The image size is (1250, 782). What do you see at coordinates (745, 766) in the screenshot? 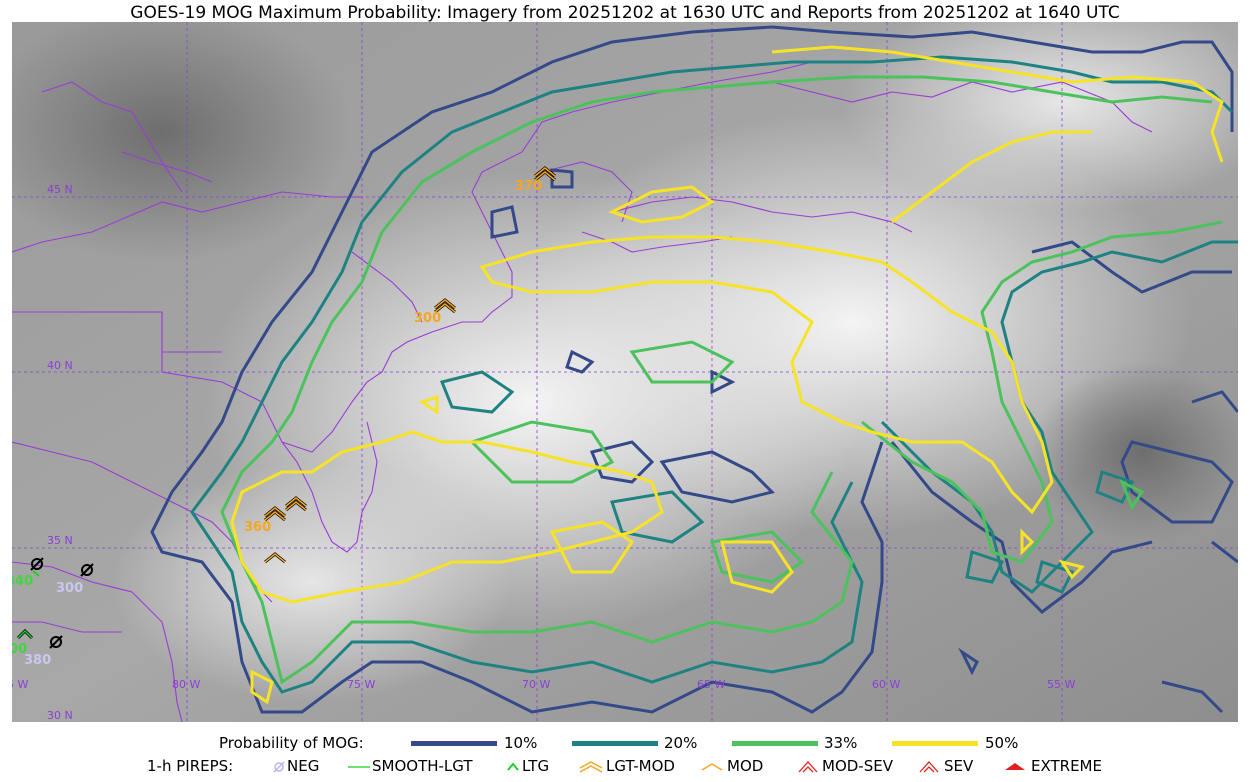
I see `legend-label-mod: MOD` at bounding box center [745, 766].